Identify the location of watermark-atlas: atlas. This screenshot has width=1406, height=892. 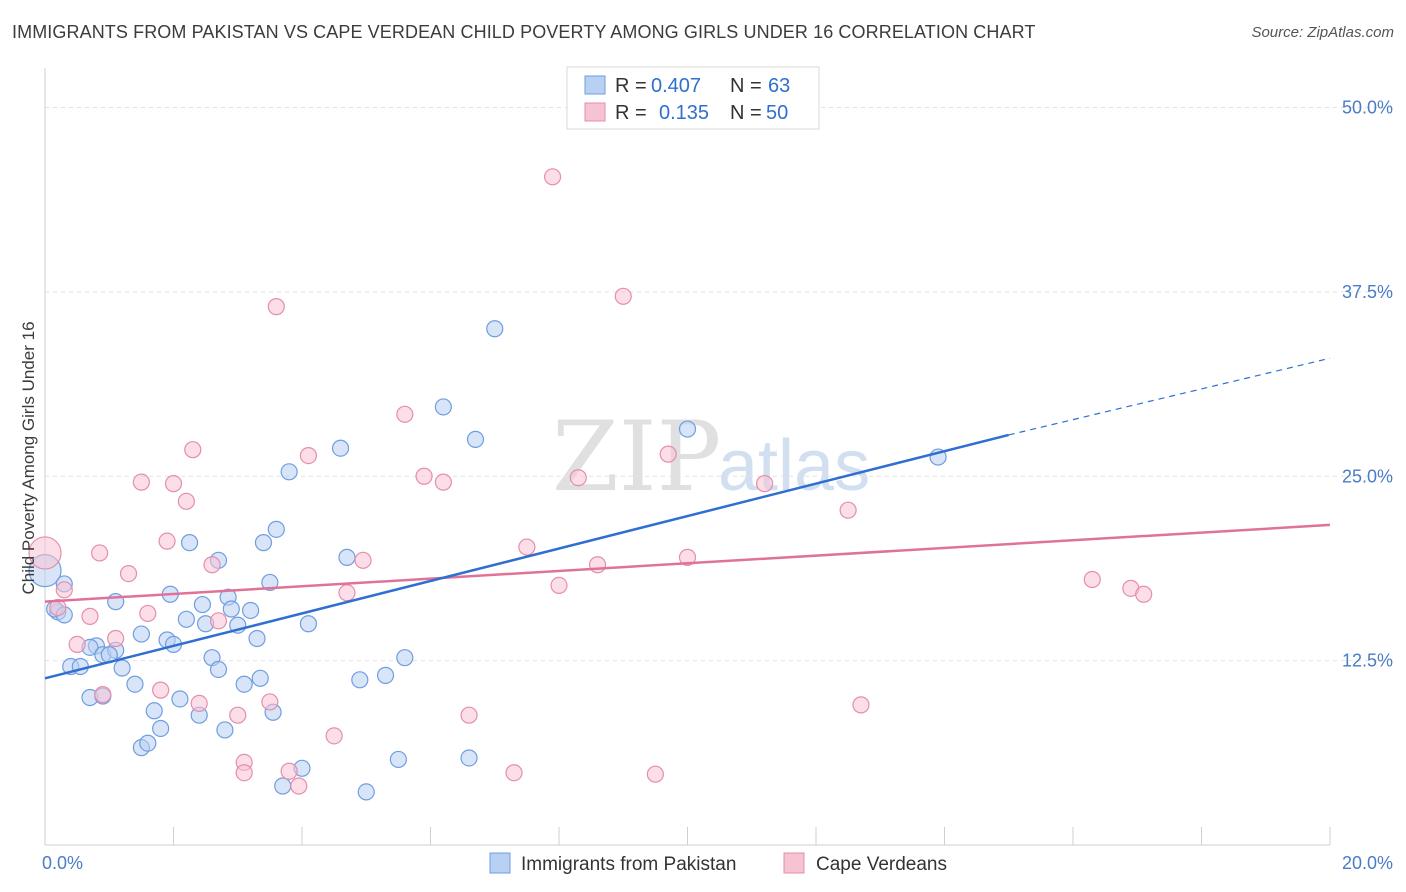
(794, 466).